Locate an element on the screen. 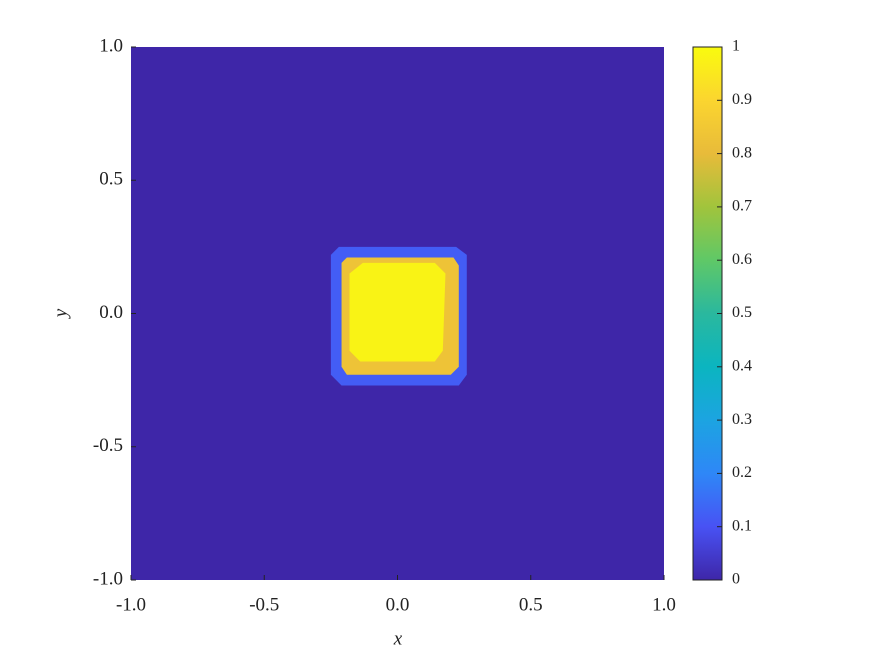  colorbar: 0 0.1 0.2 0.3 0.4 0.5 0.6 0.7 0.8 0.9 1 is located at coordinates (722, 313).